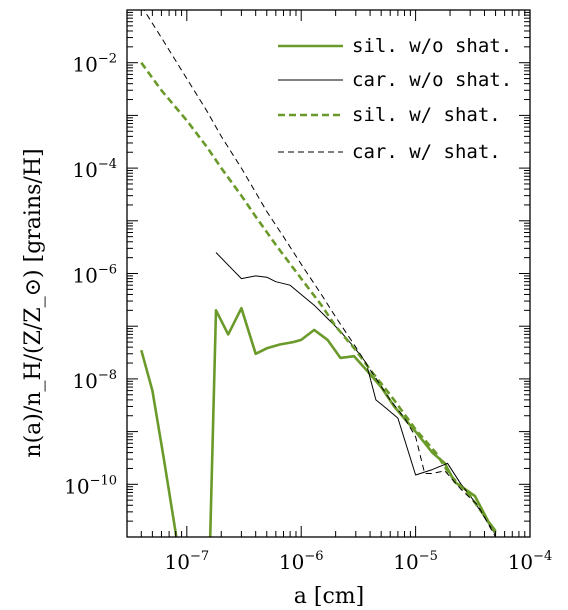 The image size is (568, 610). What do you see at coordinates (33, 302) in the screenshot?
I see `y-axis-title: n(a)/n_H/(Z/Z_⊙) [grains/H]` at bounding box center [33, 302].